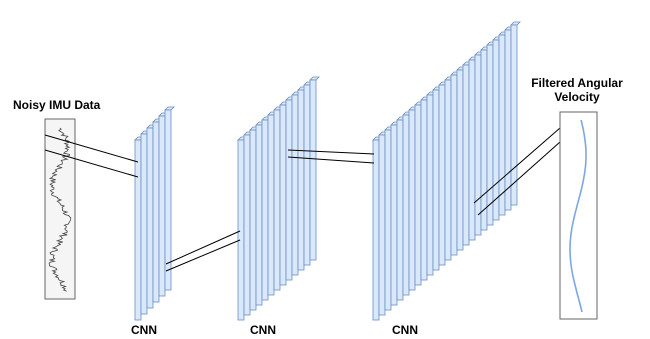  I want to click on connector-cnn2-to-cnn3-b, so click(331, 160).